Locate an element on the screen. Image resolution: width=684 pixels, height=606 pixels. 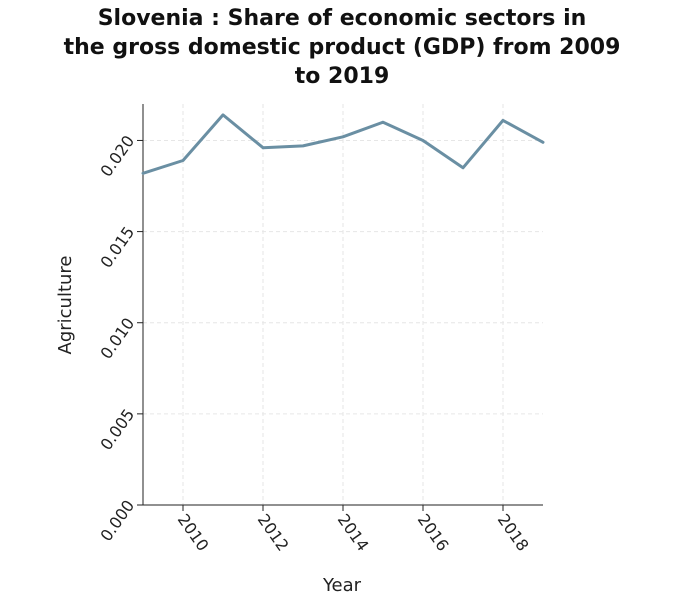
x-tick-label: 2010 is located at coordinates (193, 532).